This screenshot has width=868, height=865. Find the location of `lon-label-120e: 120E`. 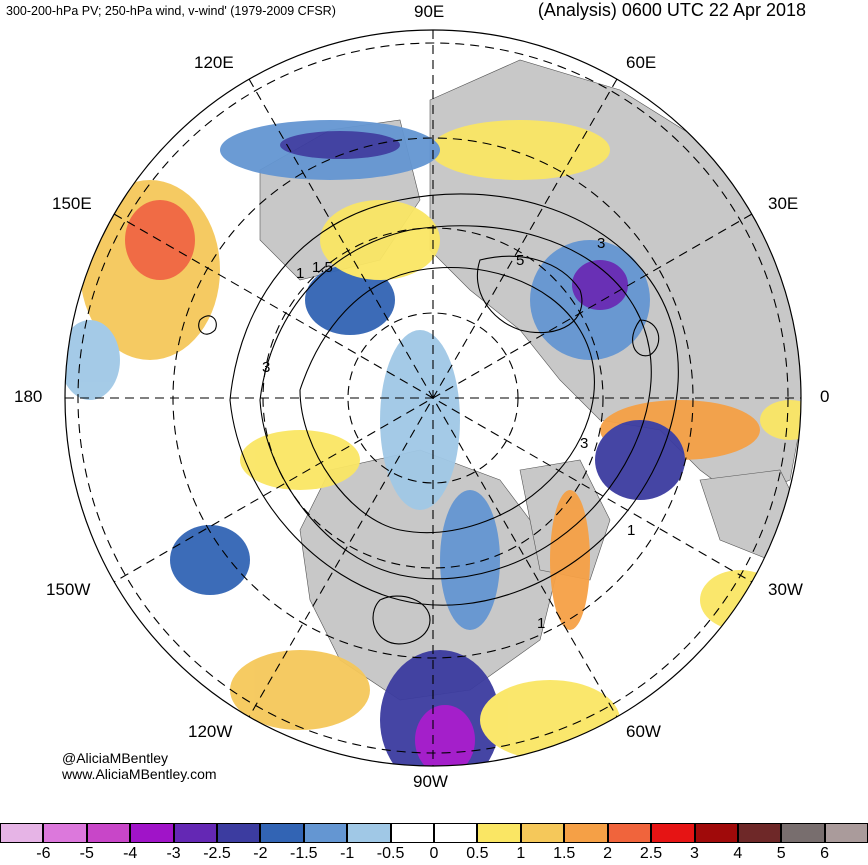

lon-label-120e: 120E is located at coordinates (214, 62).